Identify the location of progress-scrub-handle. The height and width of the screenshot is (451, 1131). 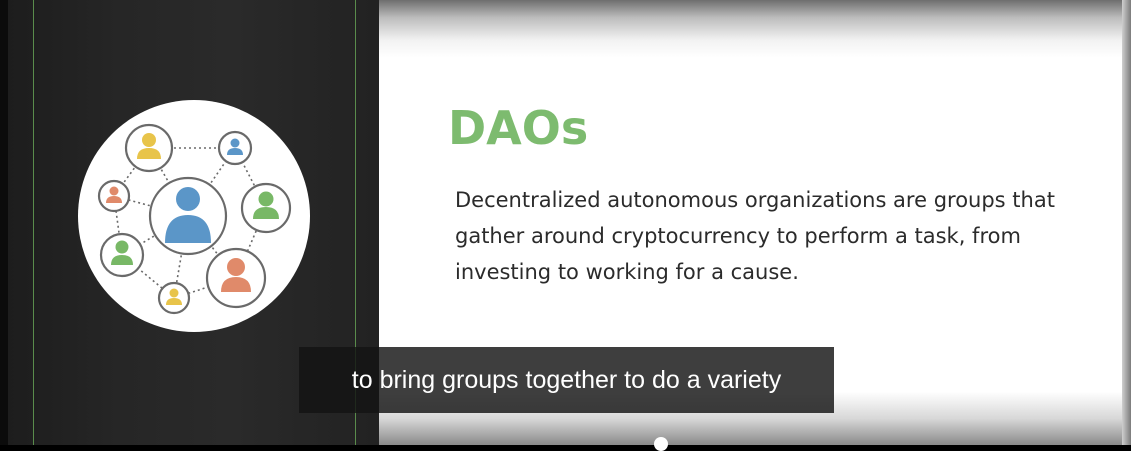
(661, 444).